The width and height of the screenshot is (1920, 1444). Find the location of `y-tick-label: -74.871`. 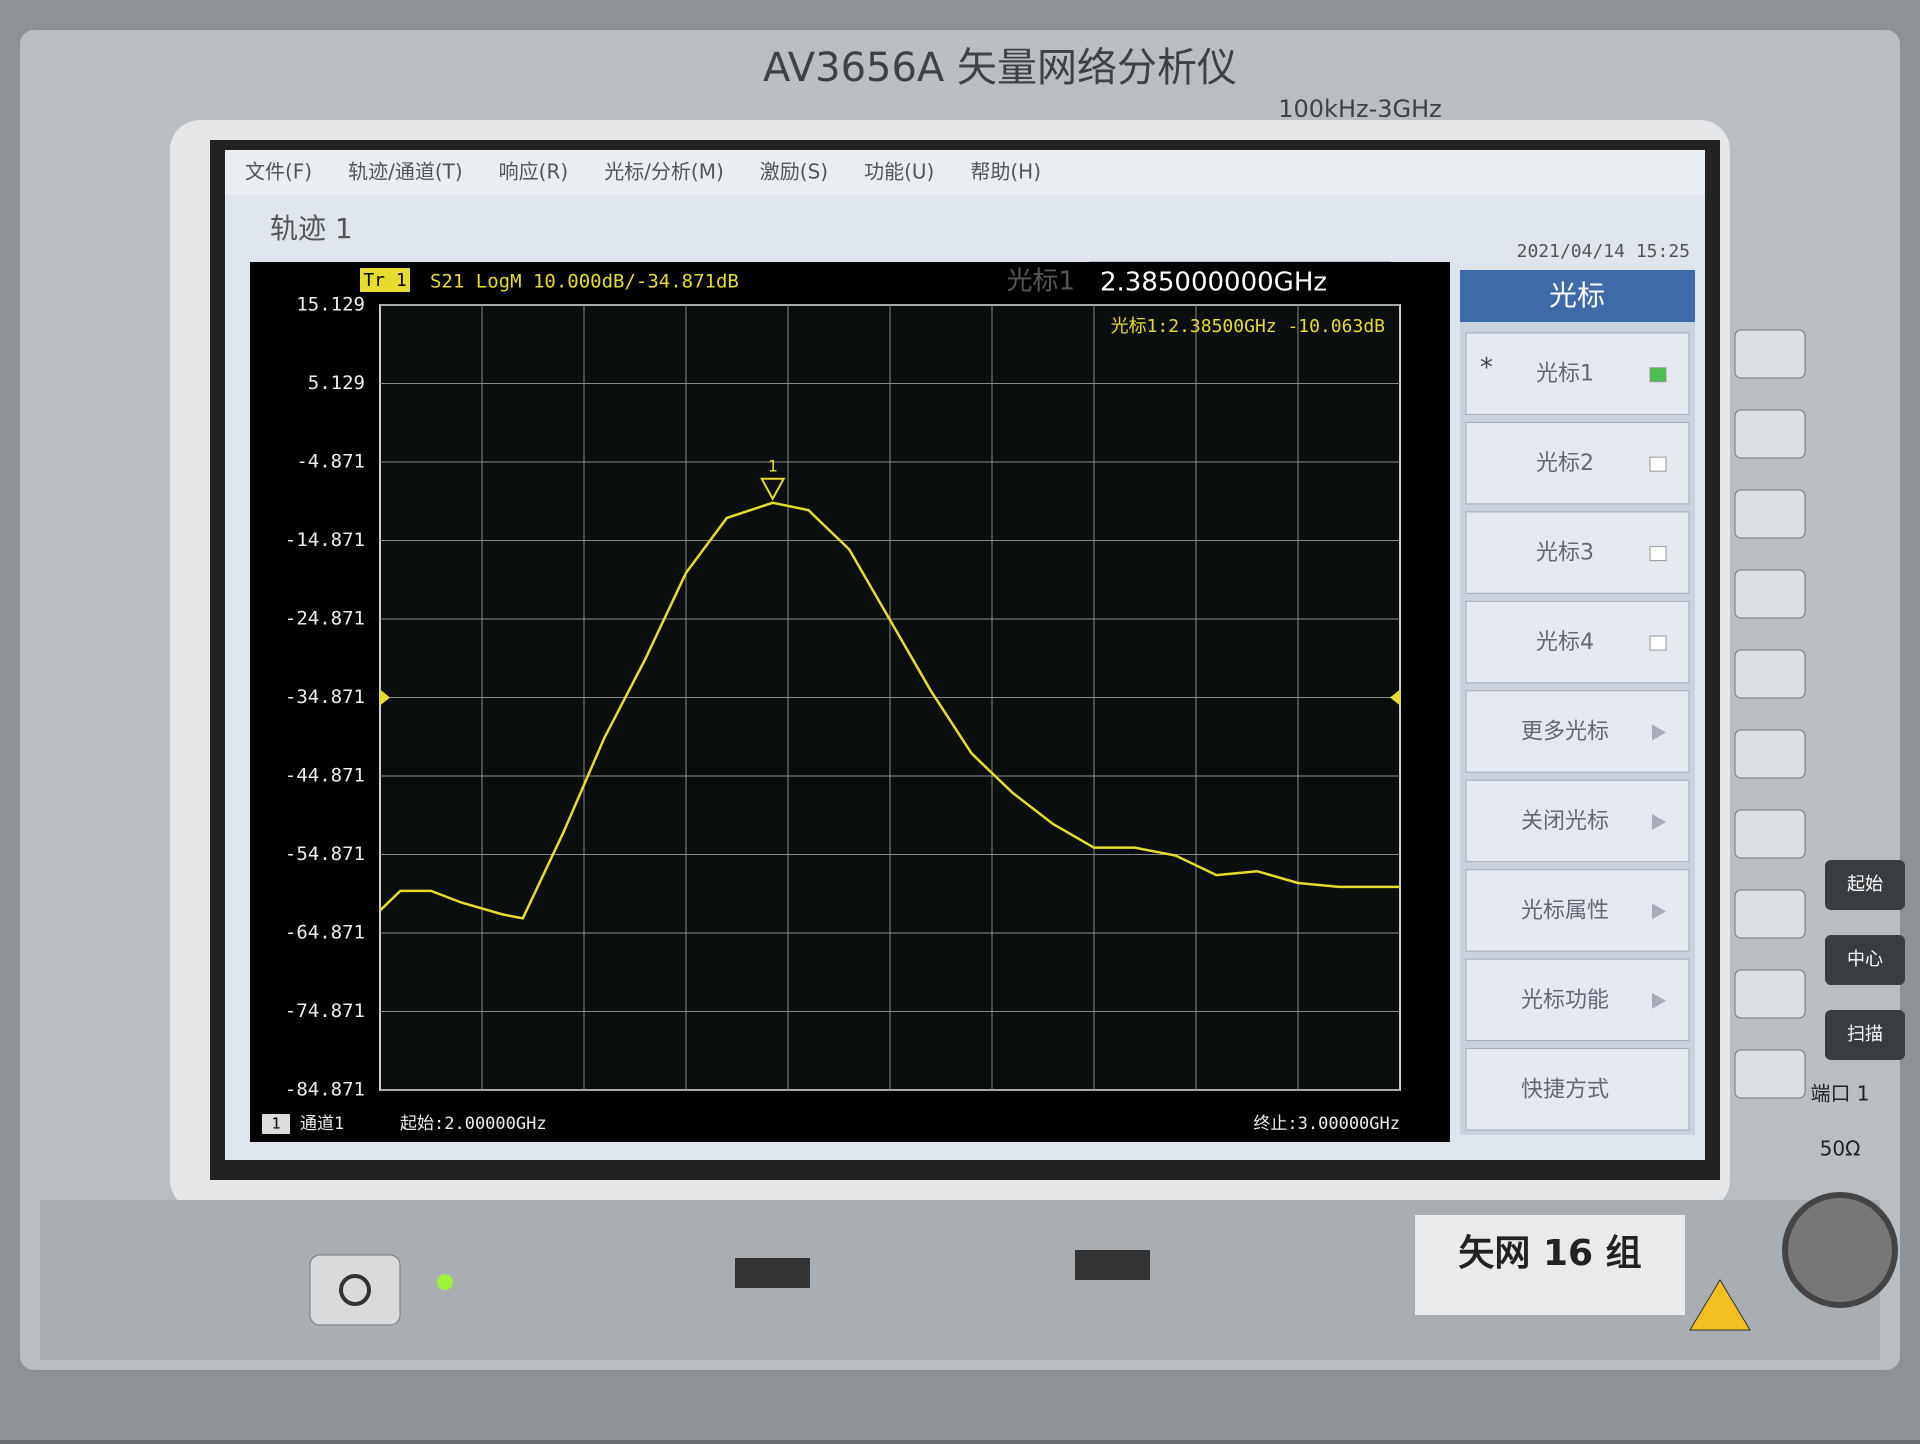

y-tick-label: -74.871 is located at coordinates (325, 1011).